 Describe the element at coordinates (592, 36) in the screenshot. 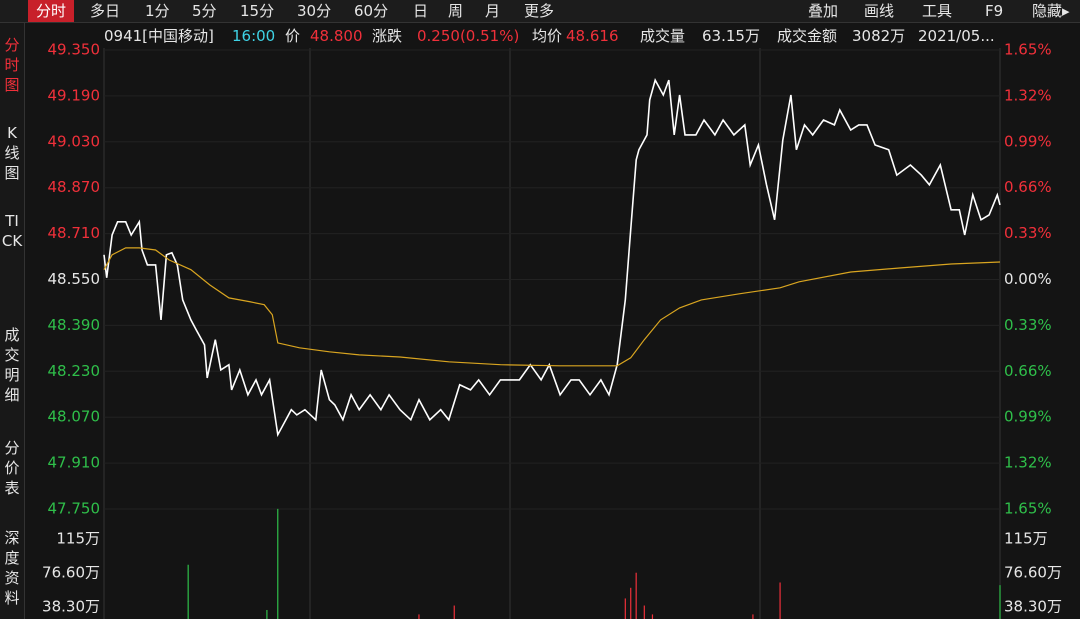

I see `info-avg: 48.616` at that location.